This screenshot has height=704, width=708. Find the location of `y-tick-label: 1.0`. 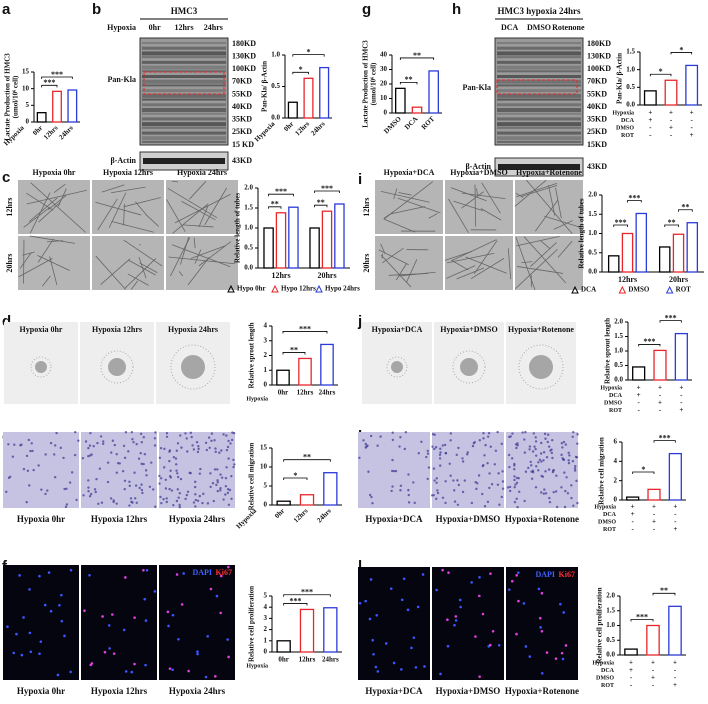

y-tick-label: 1.0 is located at coordinates (592, 233).